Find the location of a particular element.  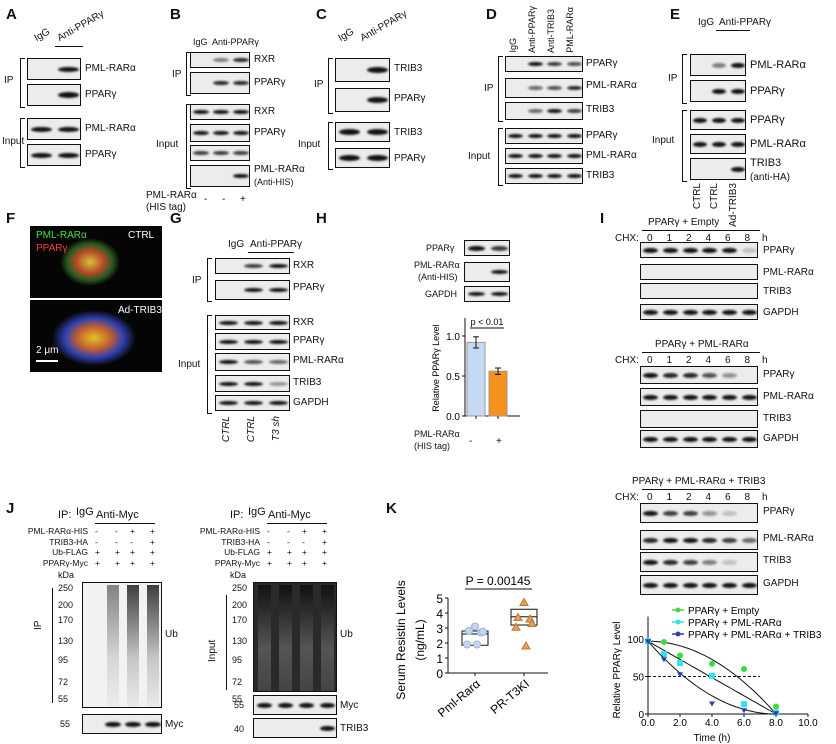

y-axis-label: Serum Resistin Levels is located at coordinates (401, 639).